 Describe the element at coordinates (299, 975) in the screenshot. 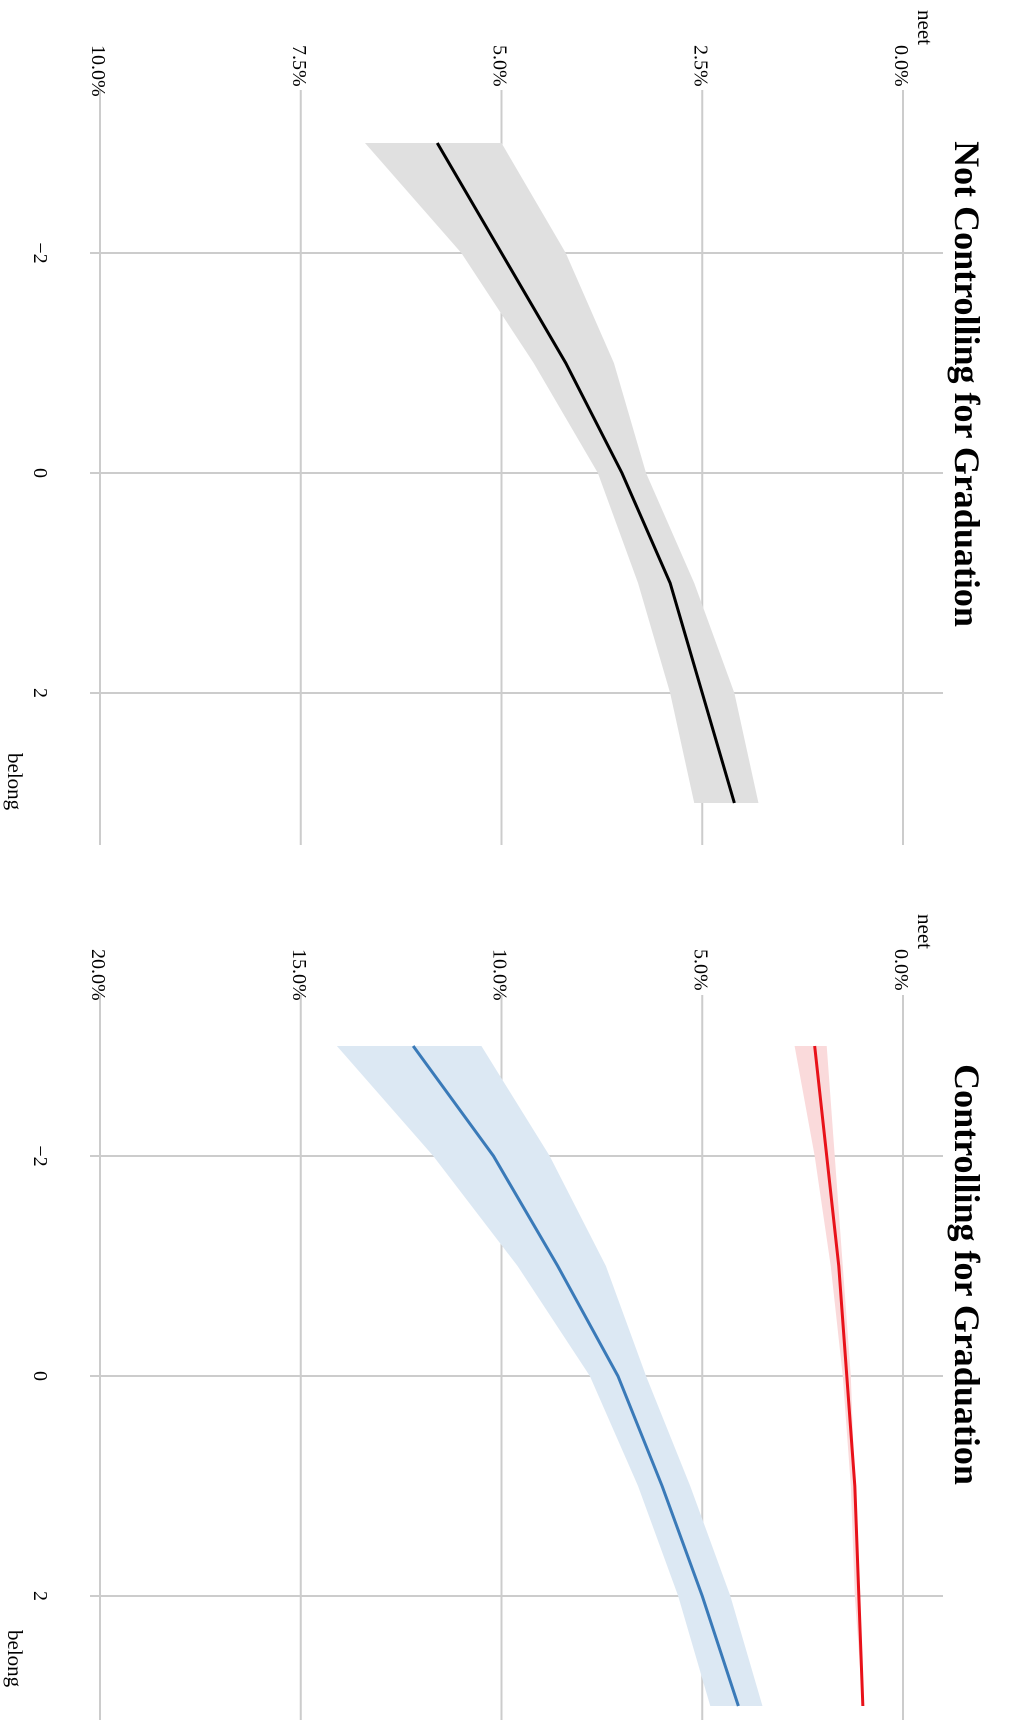

I see `y-tick-label: 15.0%` at that location.